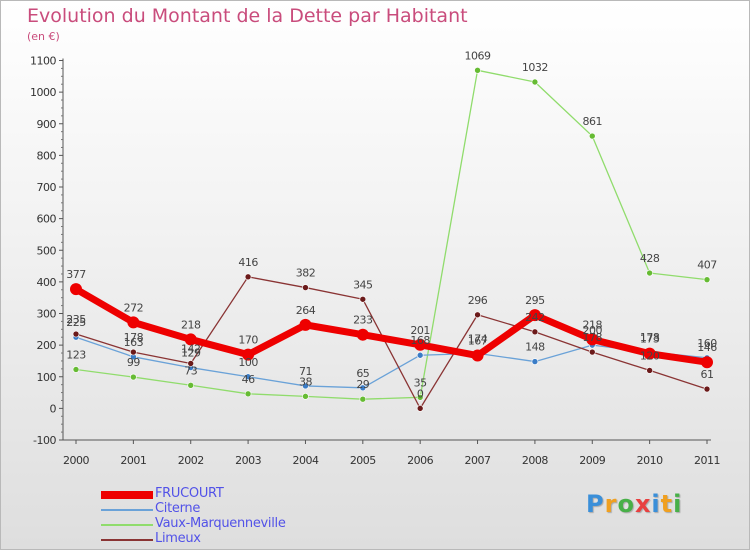  Describe the element at coordinates (76, 274) in the screenshot. I see `data-label-frucourt: 377` at that location.